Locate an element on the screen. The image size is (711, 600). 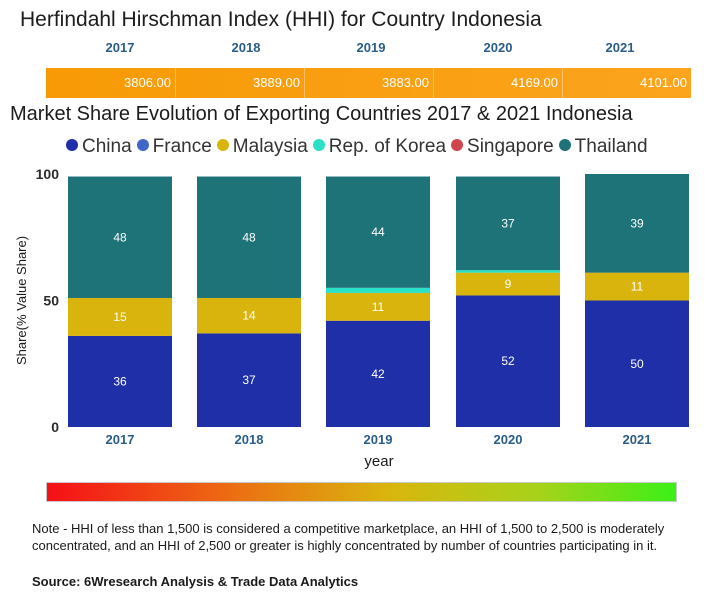
data-label: 36 is located at coordinates (120, 381).